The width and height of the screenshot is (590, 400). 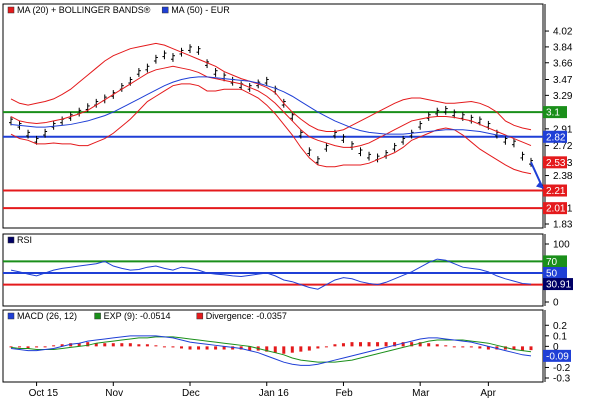 I want to click on x-tick-label: Apr, so click(x=488, y=393).